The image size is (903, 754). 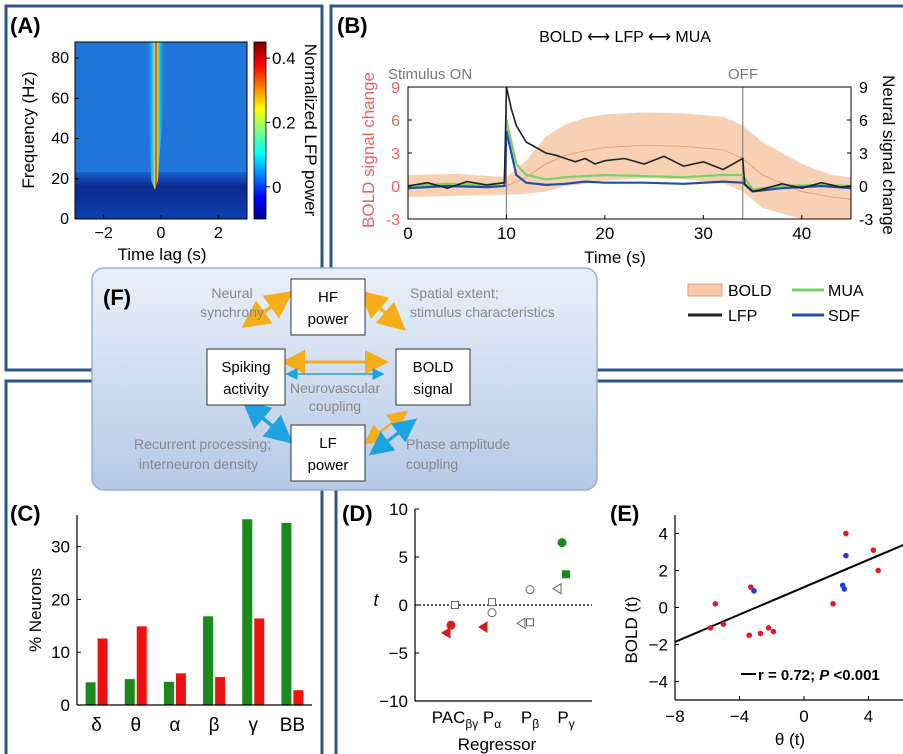 What do you see at coordinates (328, 297) in the screenshot?
I see `box-hf-line1: HF` at bounding box center [328, 297].